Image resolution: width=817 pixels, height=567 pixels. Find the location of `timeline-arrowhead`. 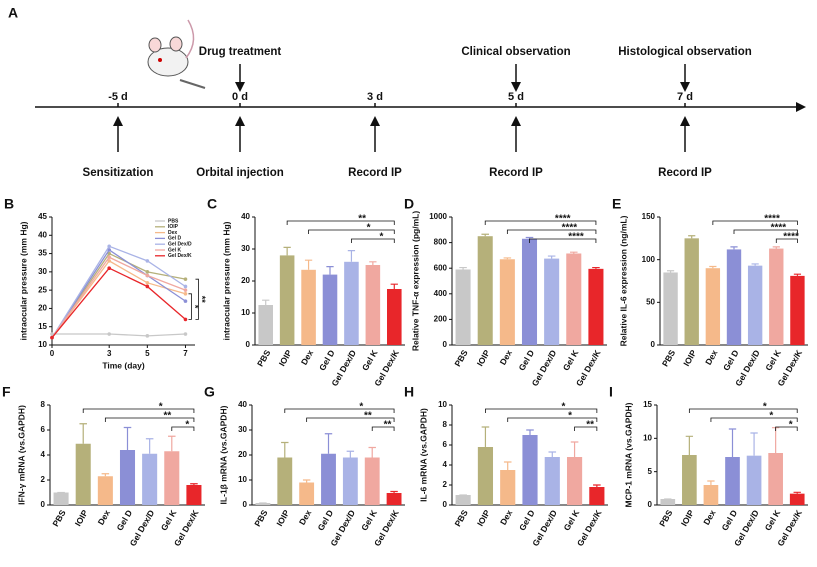

timeline-arrowhead is located at coordinates (801, 107).